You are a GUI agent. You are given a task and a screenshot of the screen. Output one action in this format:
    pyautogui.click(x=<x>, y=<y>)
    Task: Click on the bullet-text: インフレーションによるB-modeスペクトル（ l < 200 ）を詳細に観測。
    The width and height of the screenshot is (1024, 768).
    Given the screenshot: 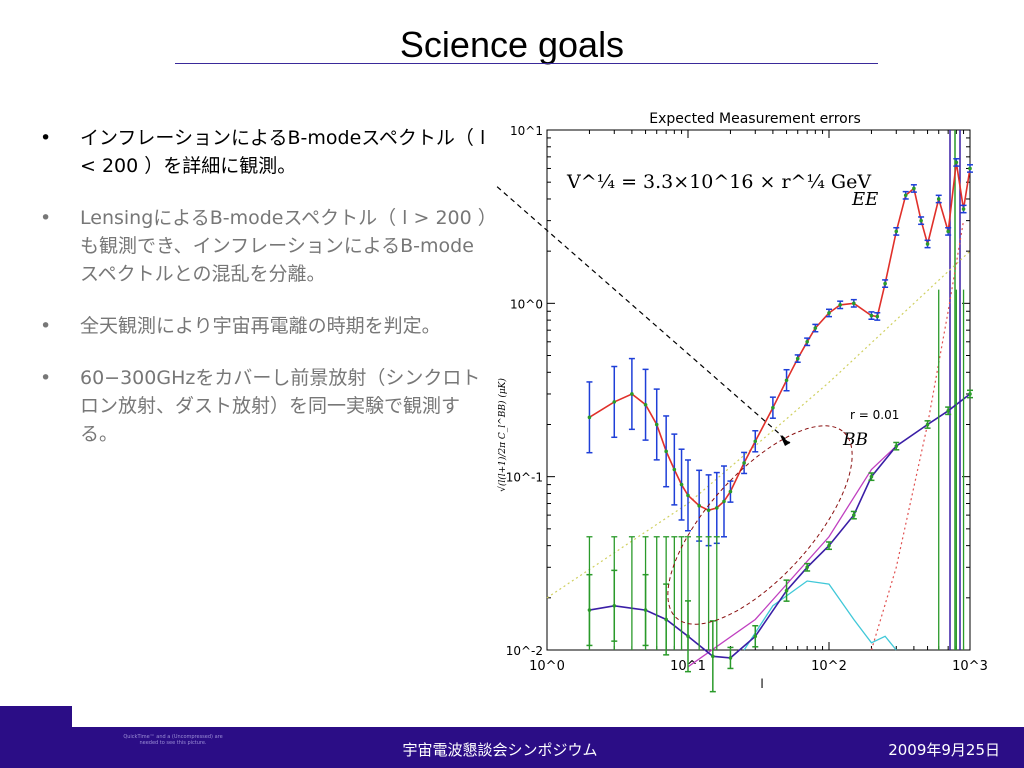 What is the action you would take?
    pyautogui.click(x=283, y=152)
    